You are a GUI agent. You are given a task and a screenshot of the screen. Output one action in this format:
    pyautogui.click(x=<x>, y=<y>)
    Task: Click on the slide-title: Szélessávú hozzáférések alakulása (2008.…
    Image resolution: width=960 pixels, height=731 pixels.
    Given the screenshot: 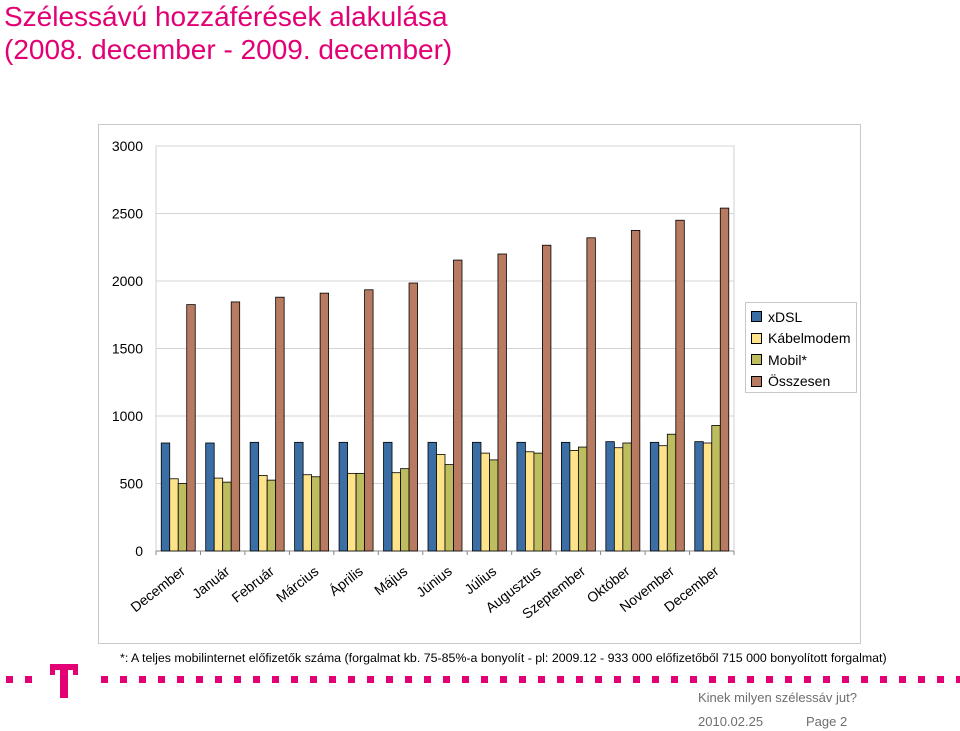 What is the action you would take?
    pyautogui.click(x=354, y=33)
    